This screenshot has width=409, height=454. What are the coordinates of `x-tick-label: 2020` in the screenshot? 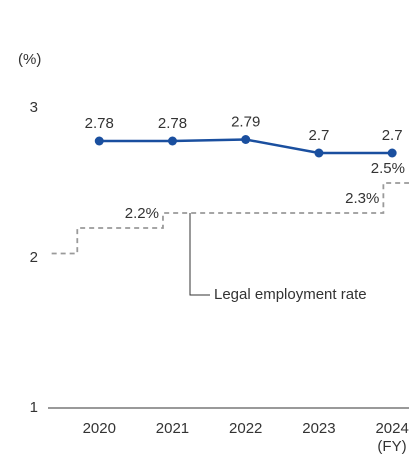 It's located at (99, 428).